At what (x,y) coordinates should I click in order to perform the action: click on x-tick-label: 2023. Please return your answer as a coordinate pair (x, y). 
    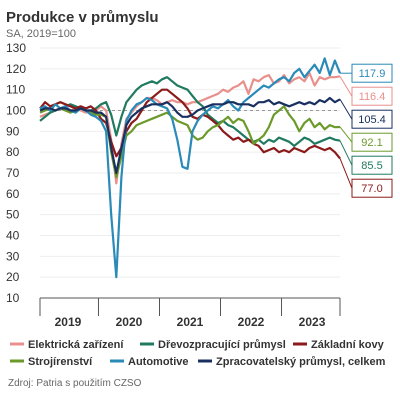
    Looking at the image, I should click on (312, 322).